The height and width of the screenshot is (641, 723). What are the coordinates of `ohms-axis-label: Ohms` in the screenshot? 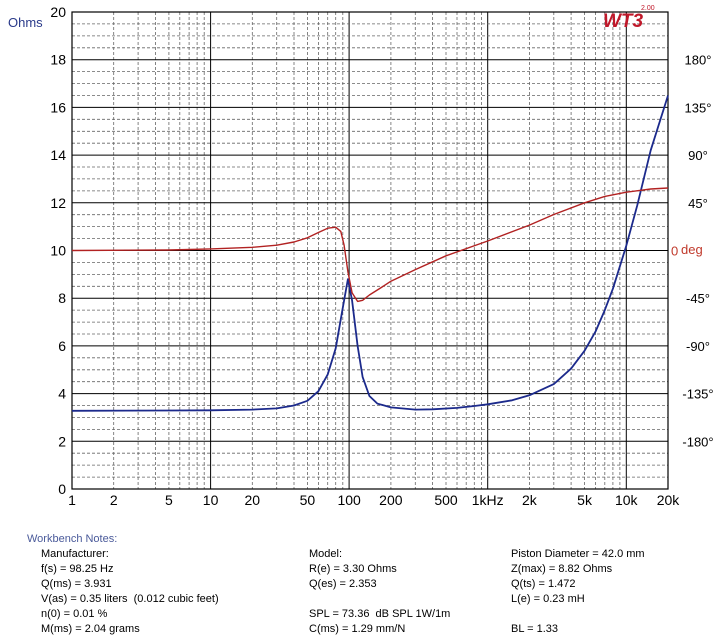 It's located at (25, 22).